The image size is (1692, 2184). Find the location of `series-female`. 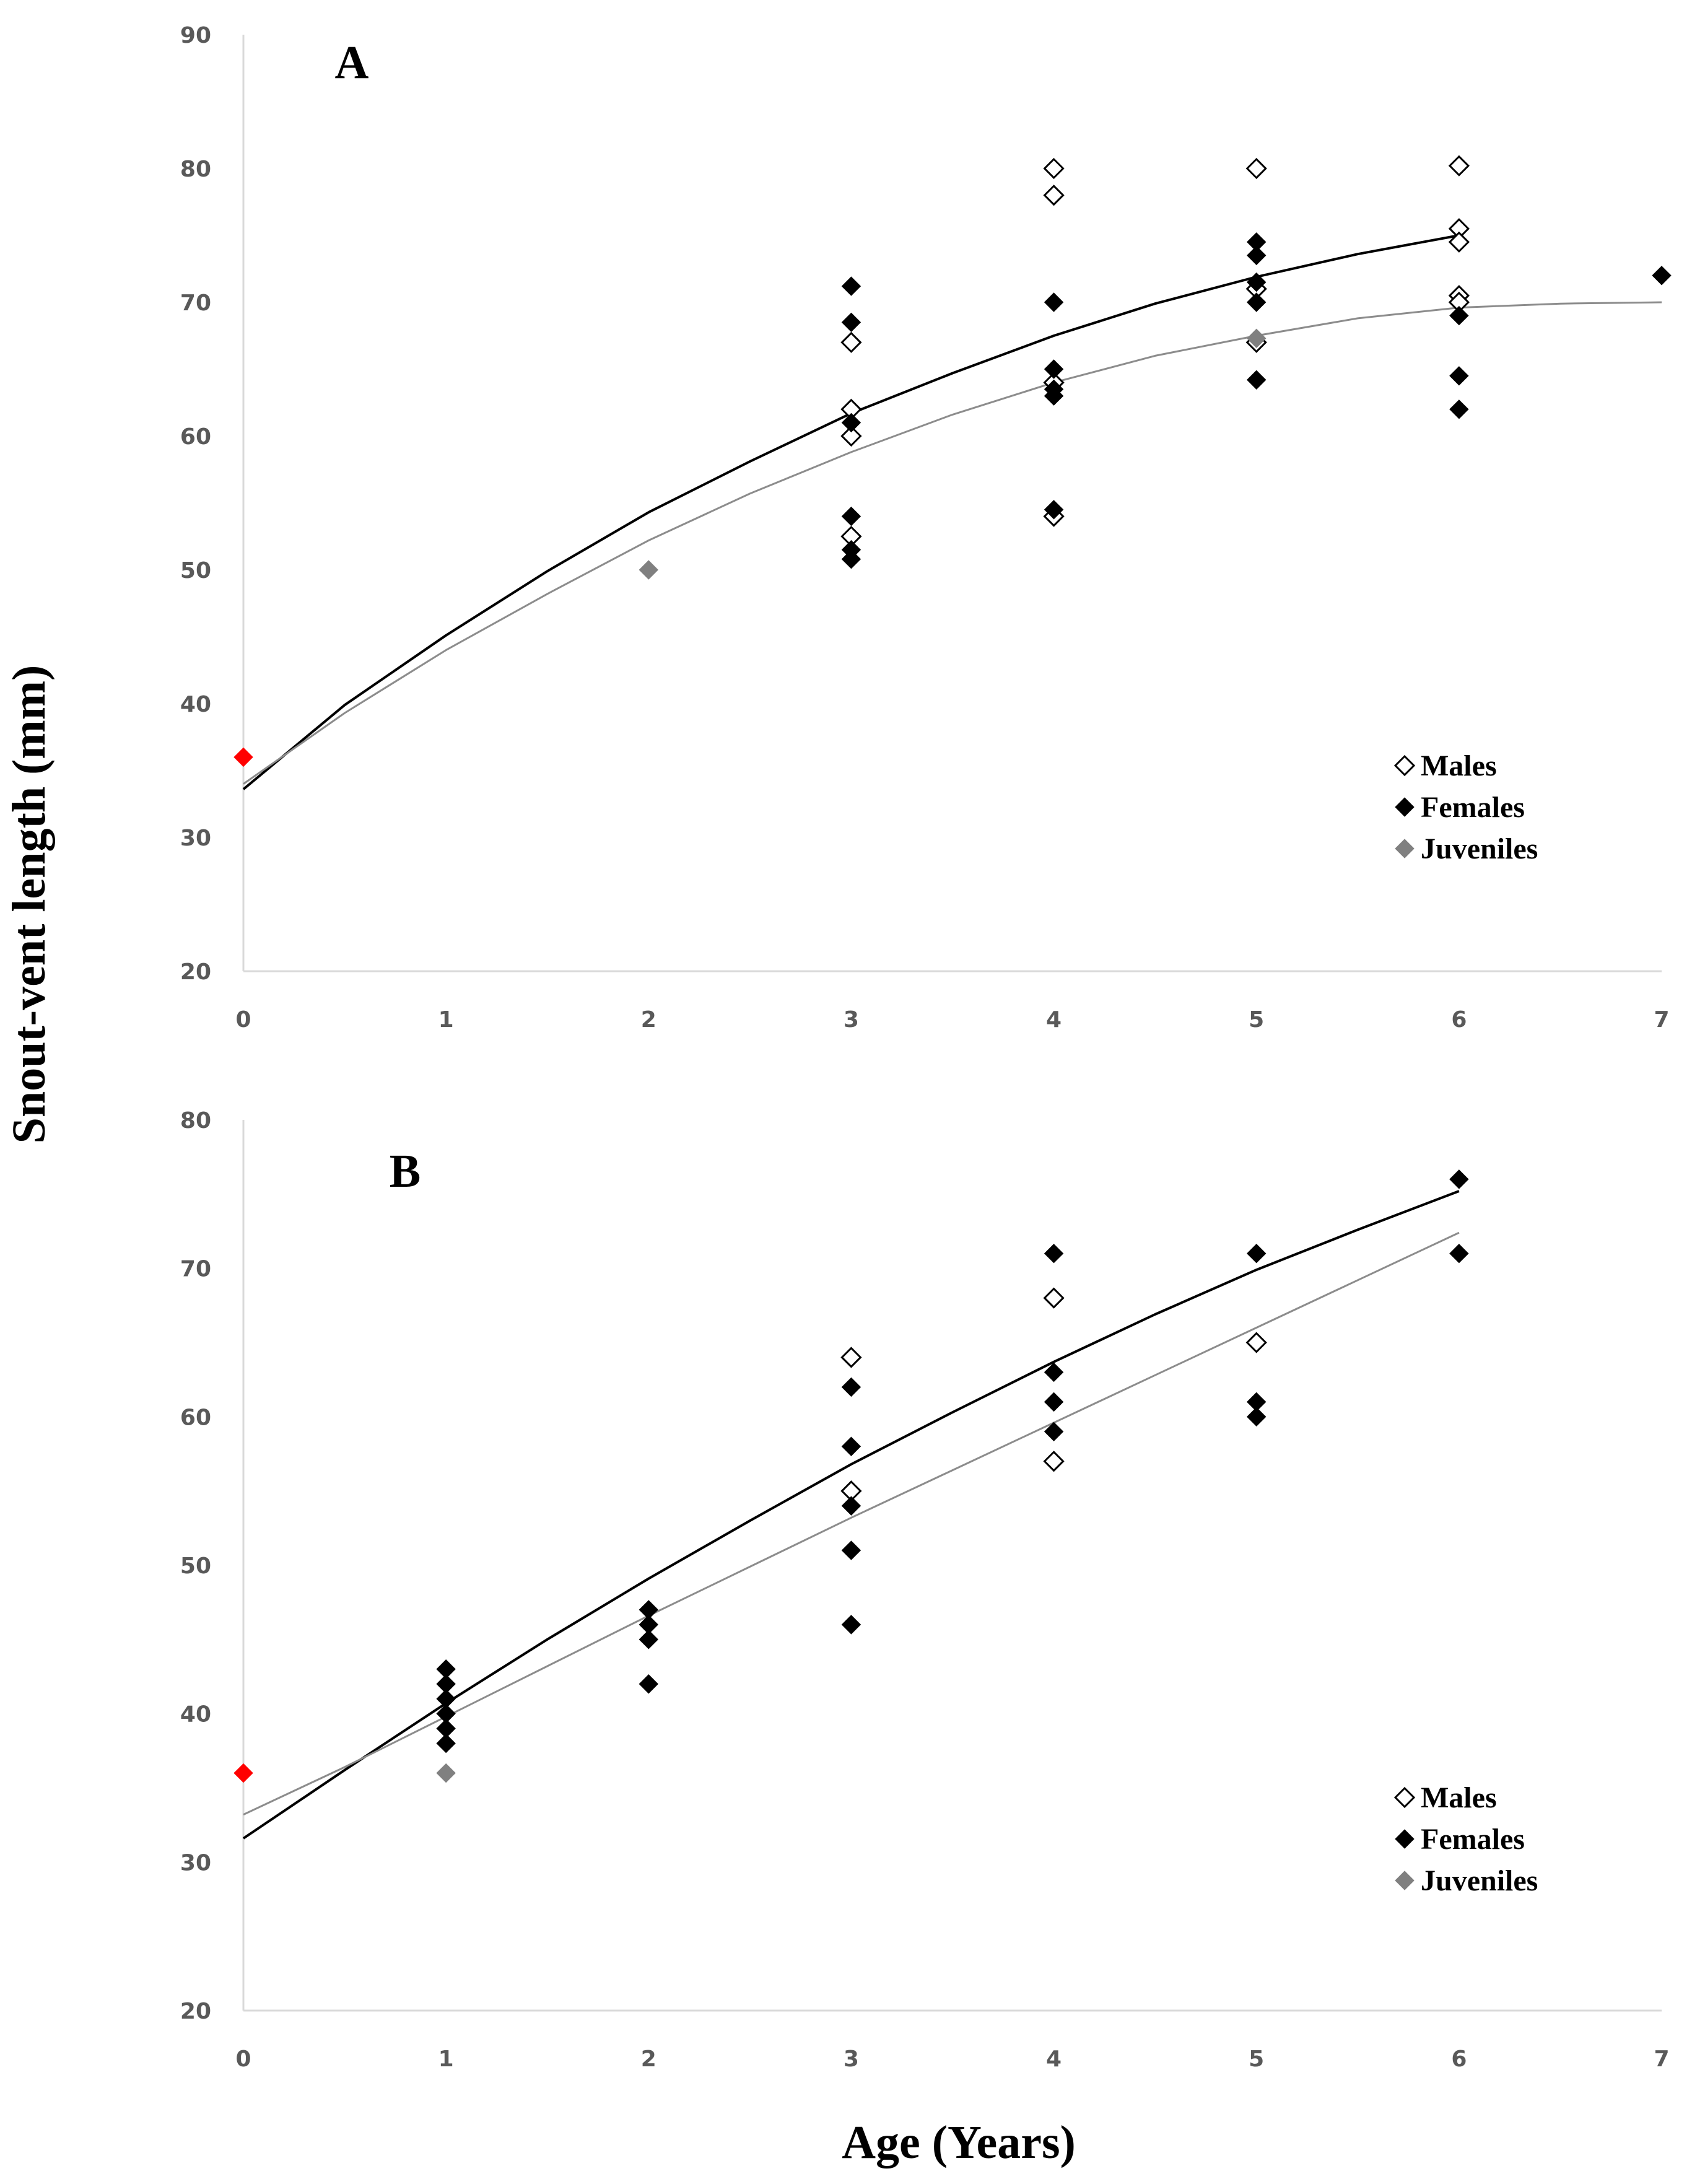

series-female is located at coordinates (1256, 400).